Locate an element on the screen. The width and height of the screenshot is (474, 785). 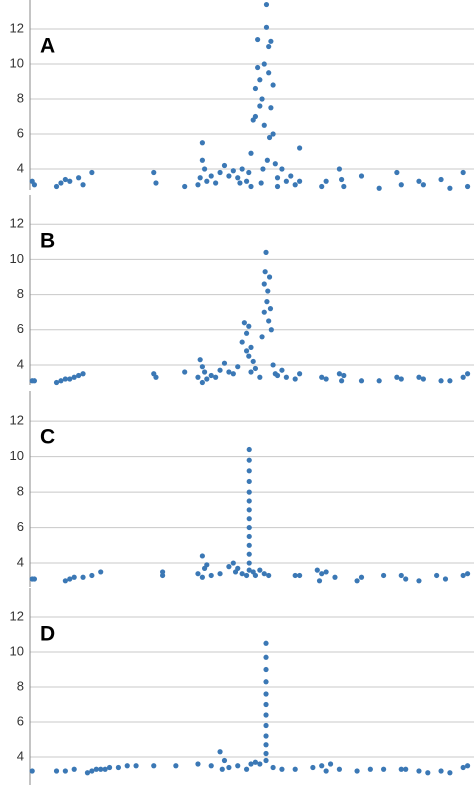
panel-label: A is located at coordinates (47, 46).